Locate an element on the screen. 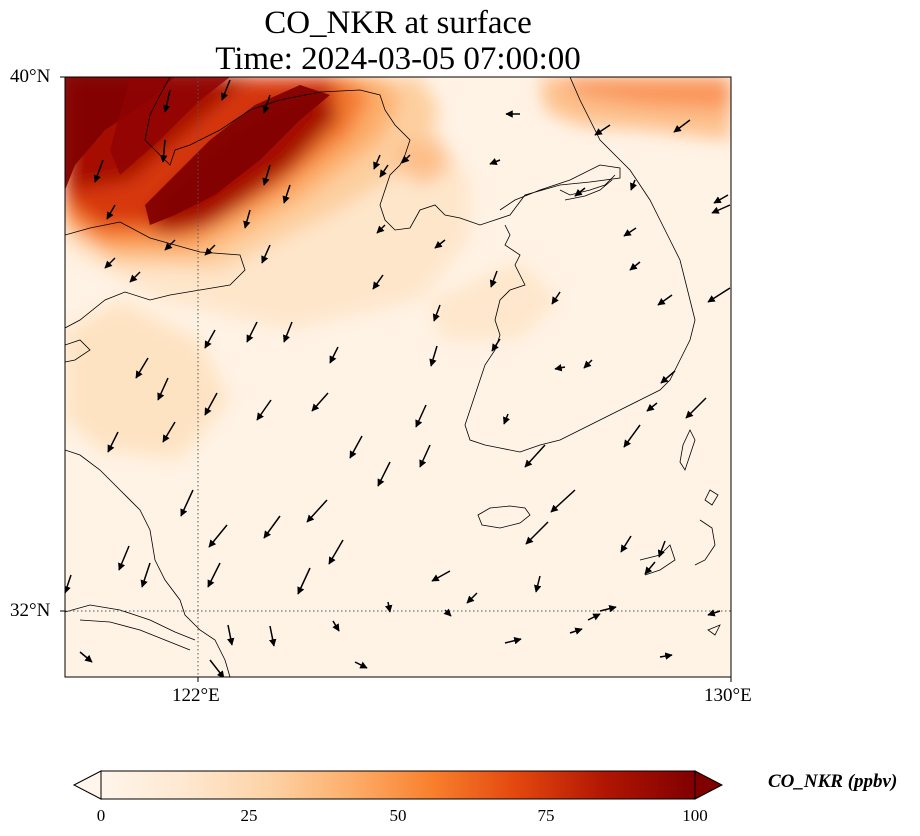 The image size is (920, 836). map-title: CO_NKR at surface is located at coordinates (398, 23).